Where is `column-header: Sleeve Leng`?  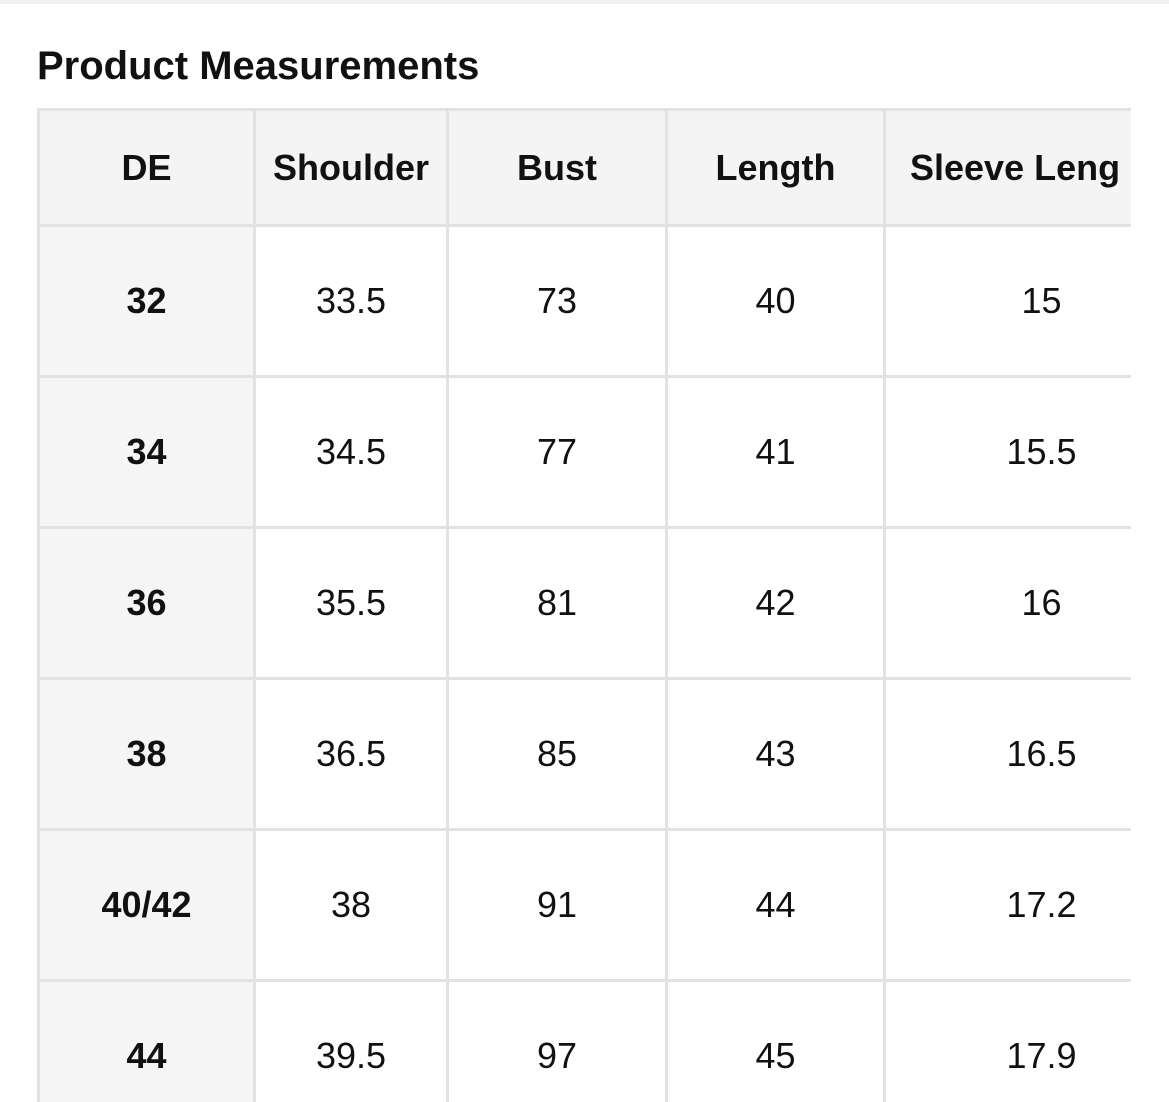
column-header: Sleeve Leng is located at coordinates (1007, 167).